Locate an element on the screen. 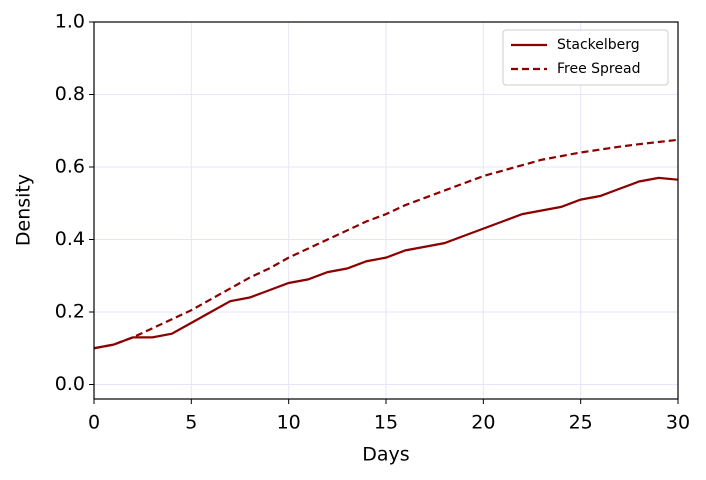 This screenshot has width=706, height=480. x-tick-label: 25 is located at coordinates (581, 423).